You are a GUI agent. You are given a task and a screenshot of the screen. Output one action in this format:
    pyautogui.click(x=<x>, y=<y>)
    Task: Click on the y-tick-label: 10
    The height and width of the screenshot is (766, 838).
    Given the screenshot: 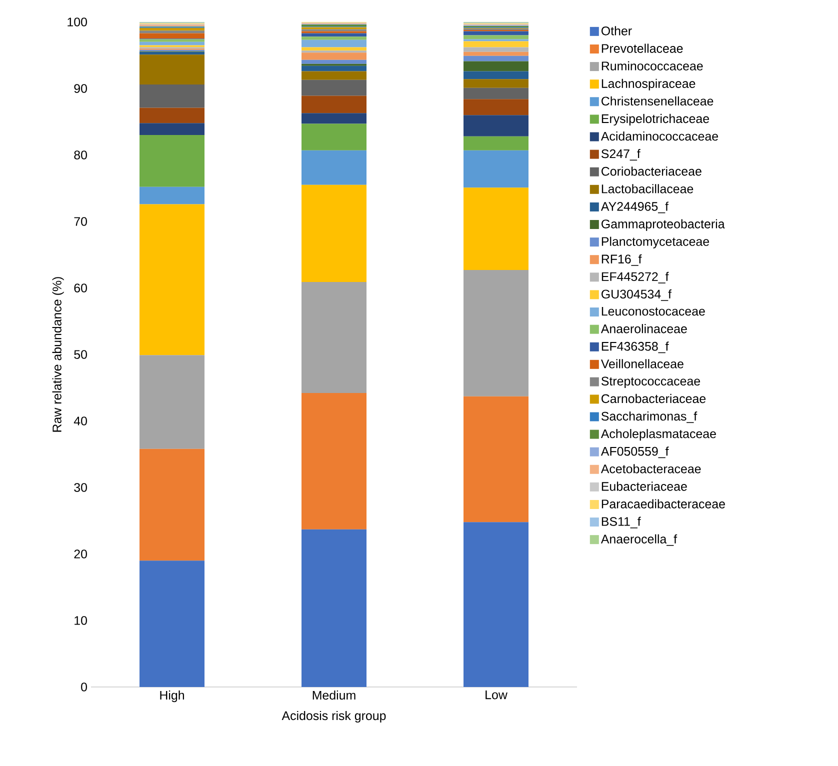 What is the action you would take?
    pyautogui.click(x=80, y=620)
    